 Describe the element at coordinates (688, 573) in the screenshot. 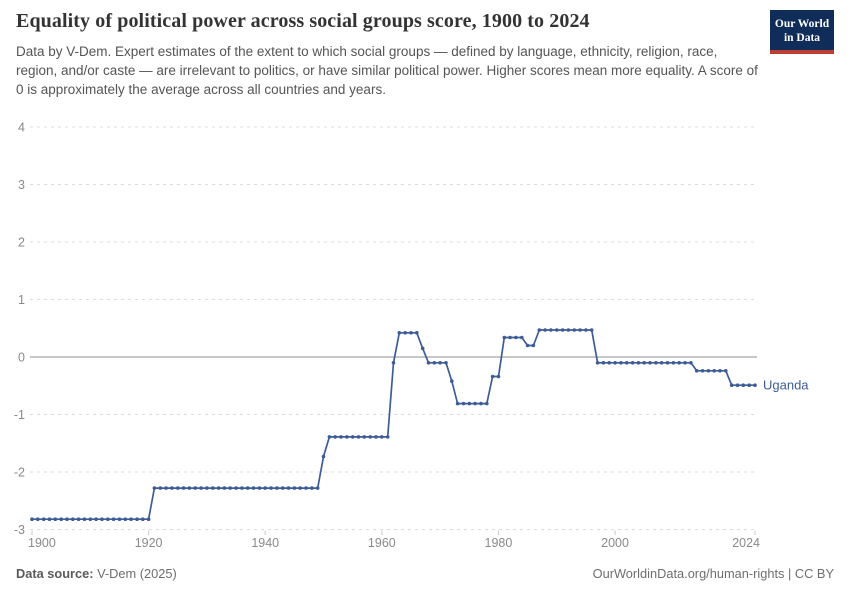

I see `footer-url: OurWorldinData.org/human-rights` at that location.